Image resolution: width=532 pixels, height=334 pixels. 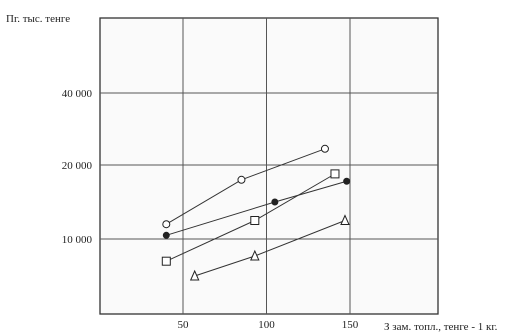 I want to click on y-tick-label: 10 000, so click(x=77, y=240).